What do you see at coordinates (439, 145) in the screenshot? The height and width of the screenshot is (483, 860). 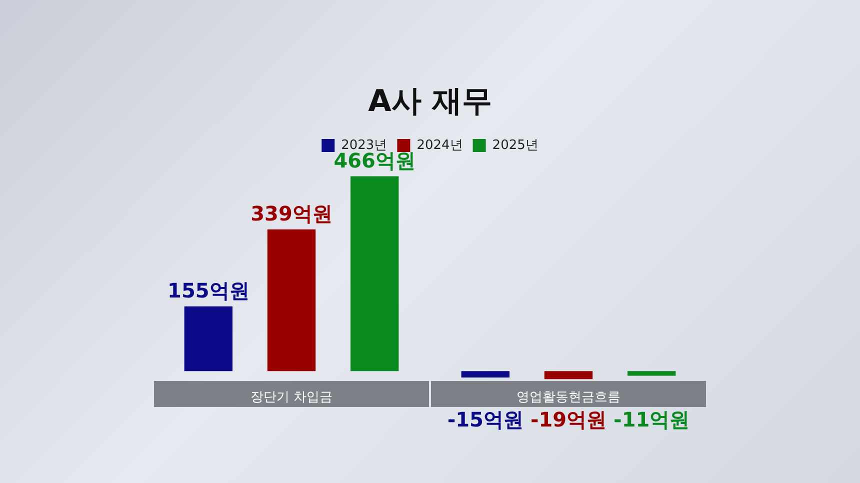 I see `legend-label: 2024년` at bounding box center [439, 145].